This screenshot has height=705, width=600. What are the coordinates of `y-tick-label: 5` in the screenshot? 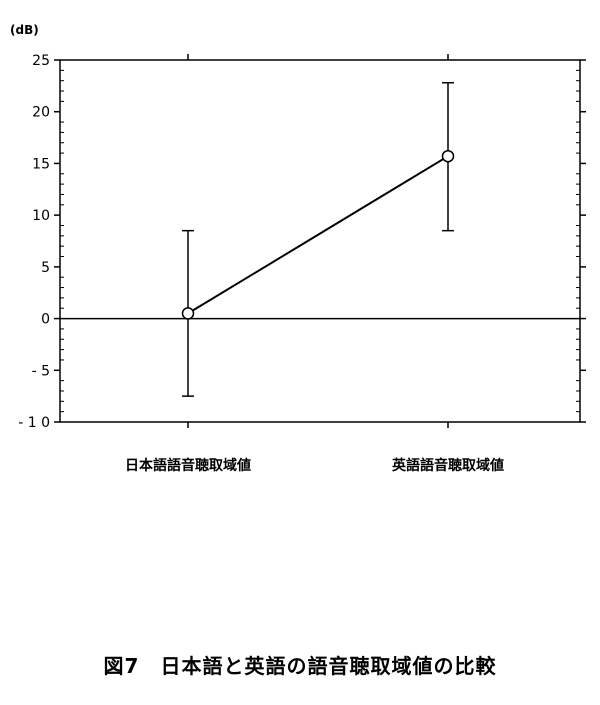 It's located at (45, 268).